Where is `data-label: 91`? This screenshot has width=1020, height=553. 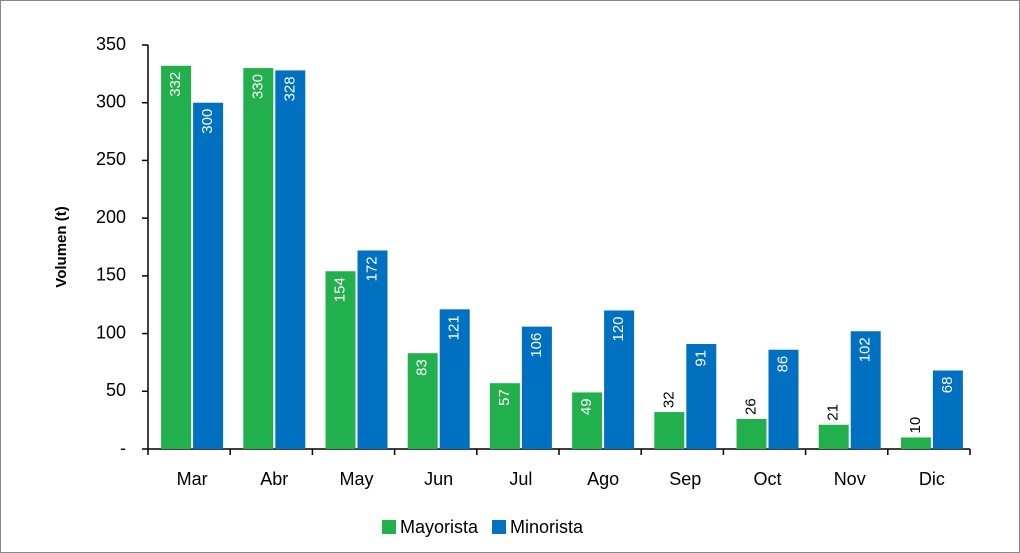 data-label: 91 is located at coordinates (700, 358).